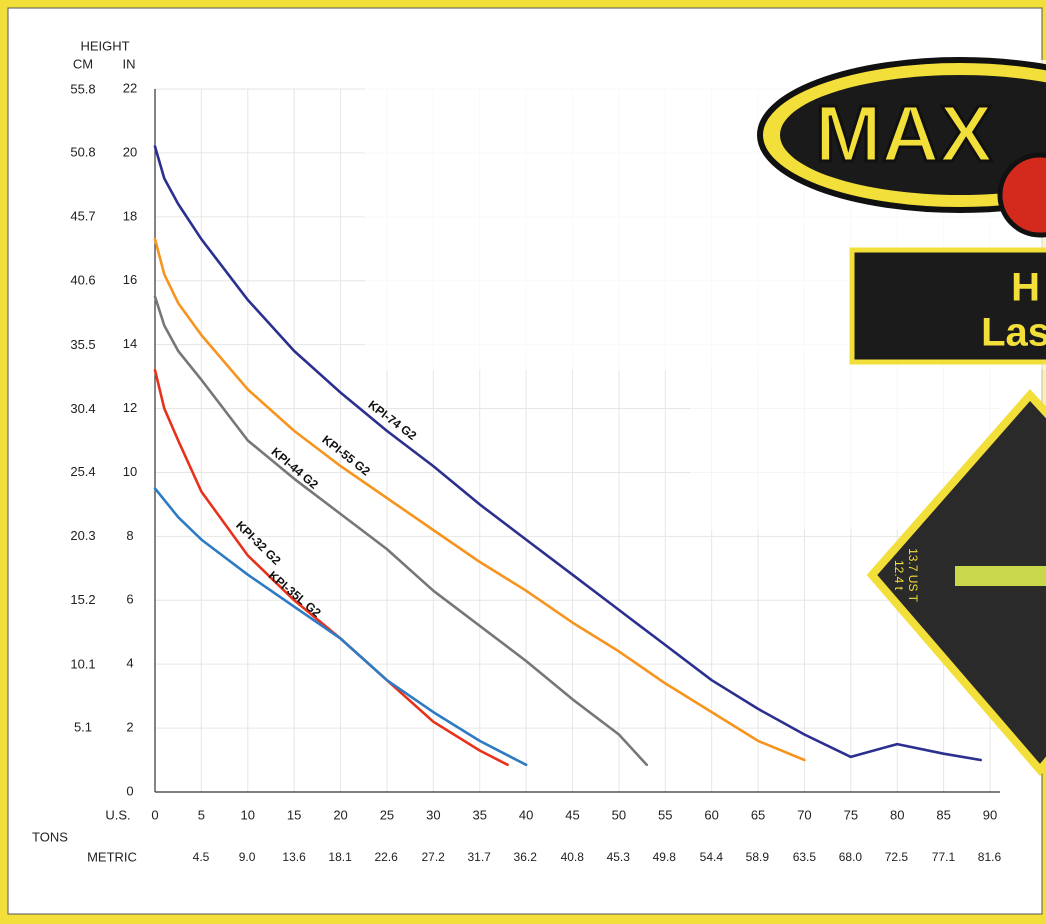  Describe the element at coordinates (82, 280) in the screenshot. I see `y2-tick-label: 40.6` at that location.